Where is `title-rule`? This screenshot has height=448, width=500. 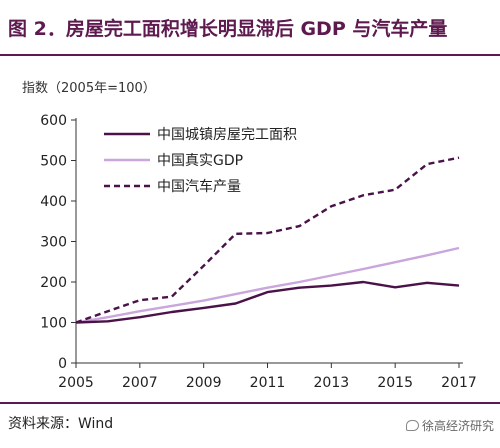 title-rule is located at coordinates (250, 55).